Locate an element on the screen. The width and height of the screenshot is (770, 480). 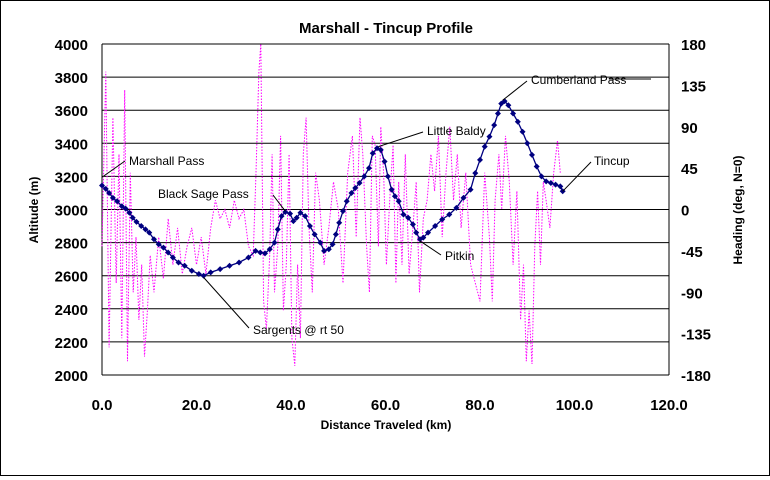
annotation-label-2: Sargents @ rt 50 is located at coordinates (298, 330).